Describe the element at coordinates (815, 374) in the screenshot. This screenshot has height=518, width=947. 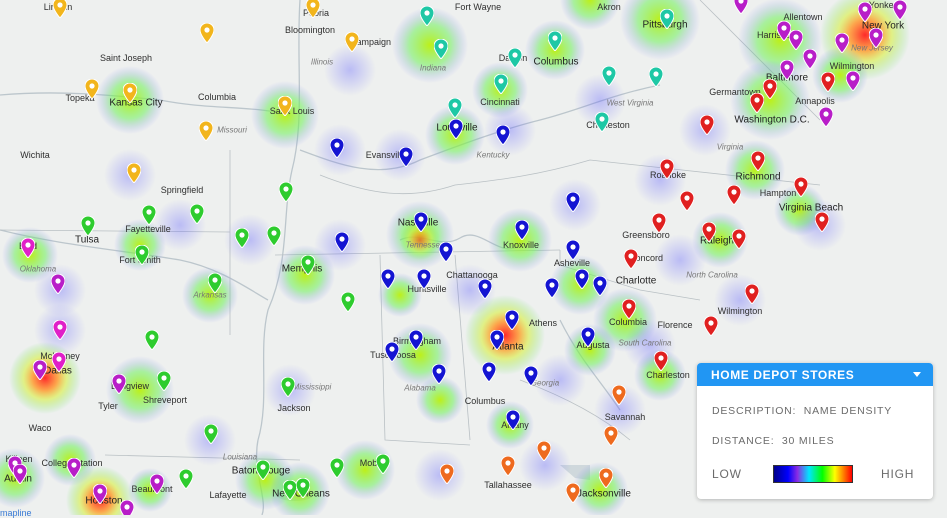
I see `legend-header: HOME DEPOT STORES` at that location.